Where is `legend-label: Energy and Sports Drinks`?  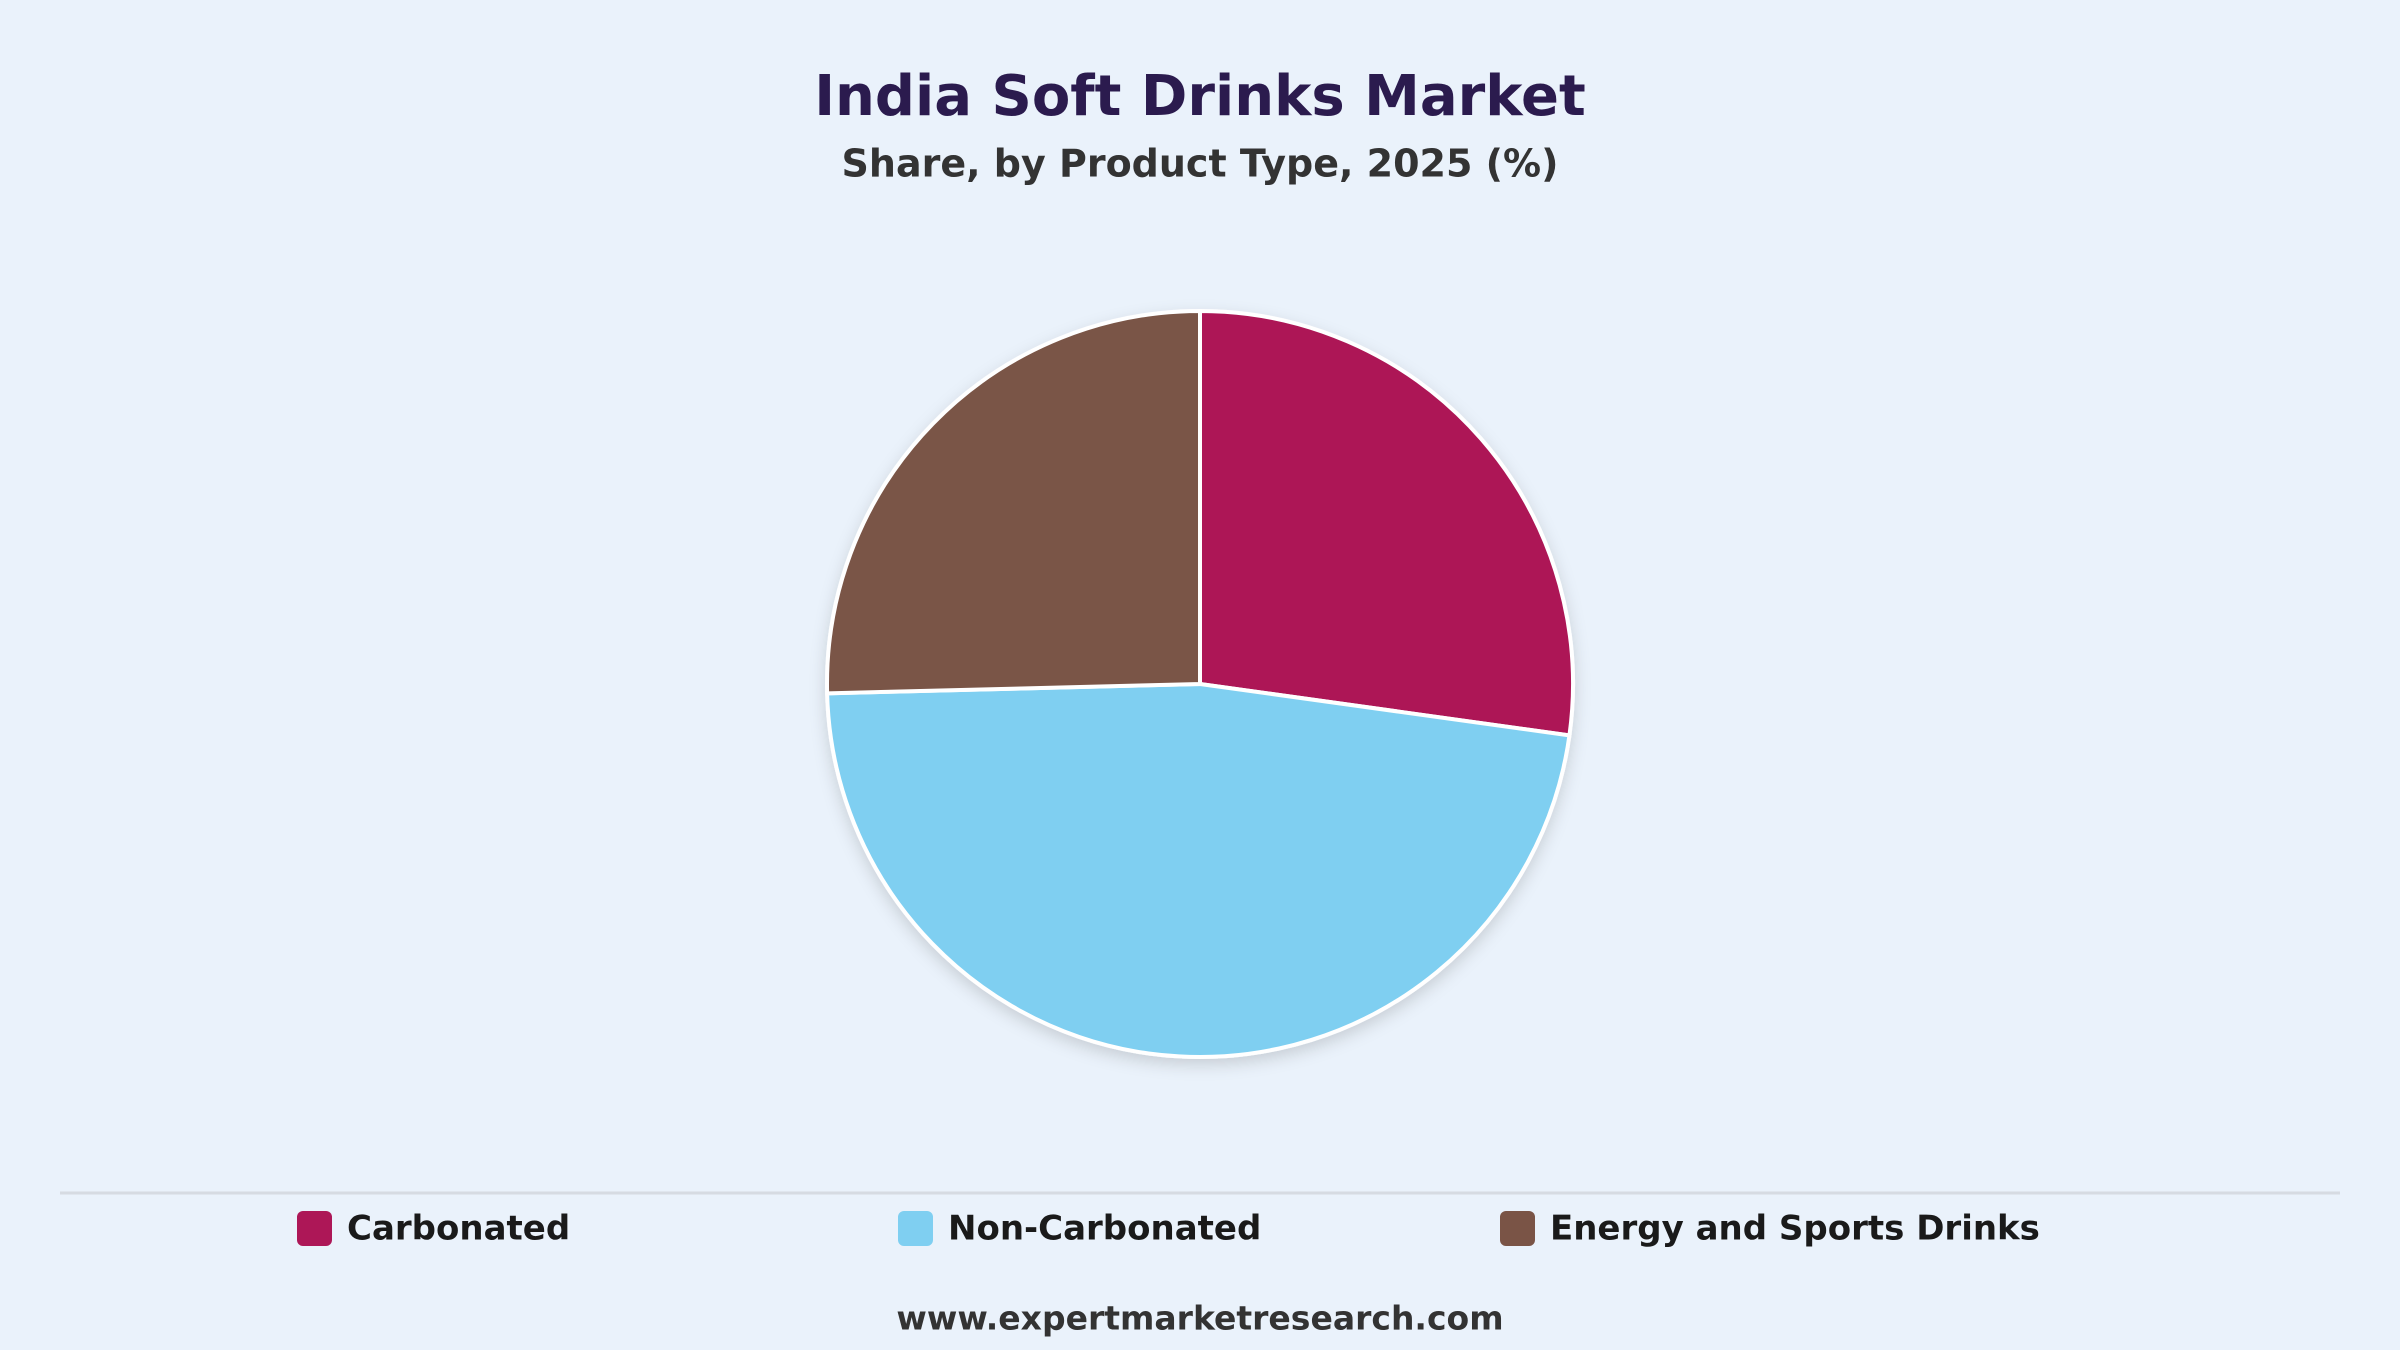
legend-label: Energy and Sports Drinks is located at coordinates (1795, 1229).